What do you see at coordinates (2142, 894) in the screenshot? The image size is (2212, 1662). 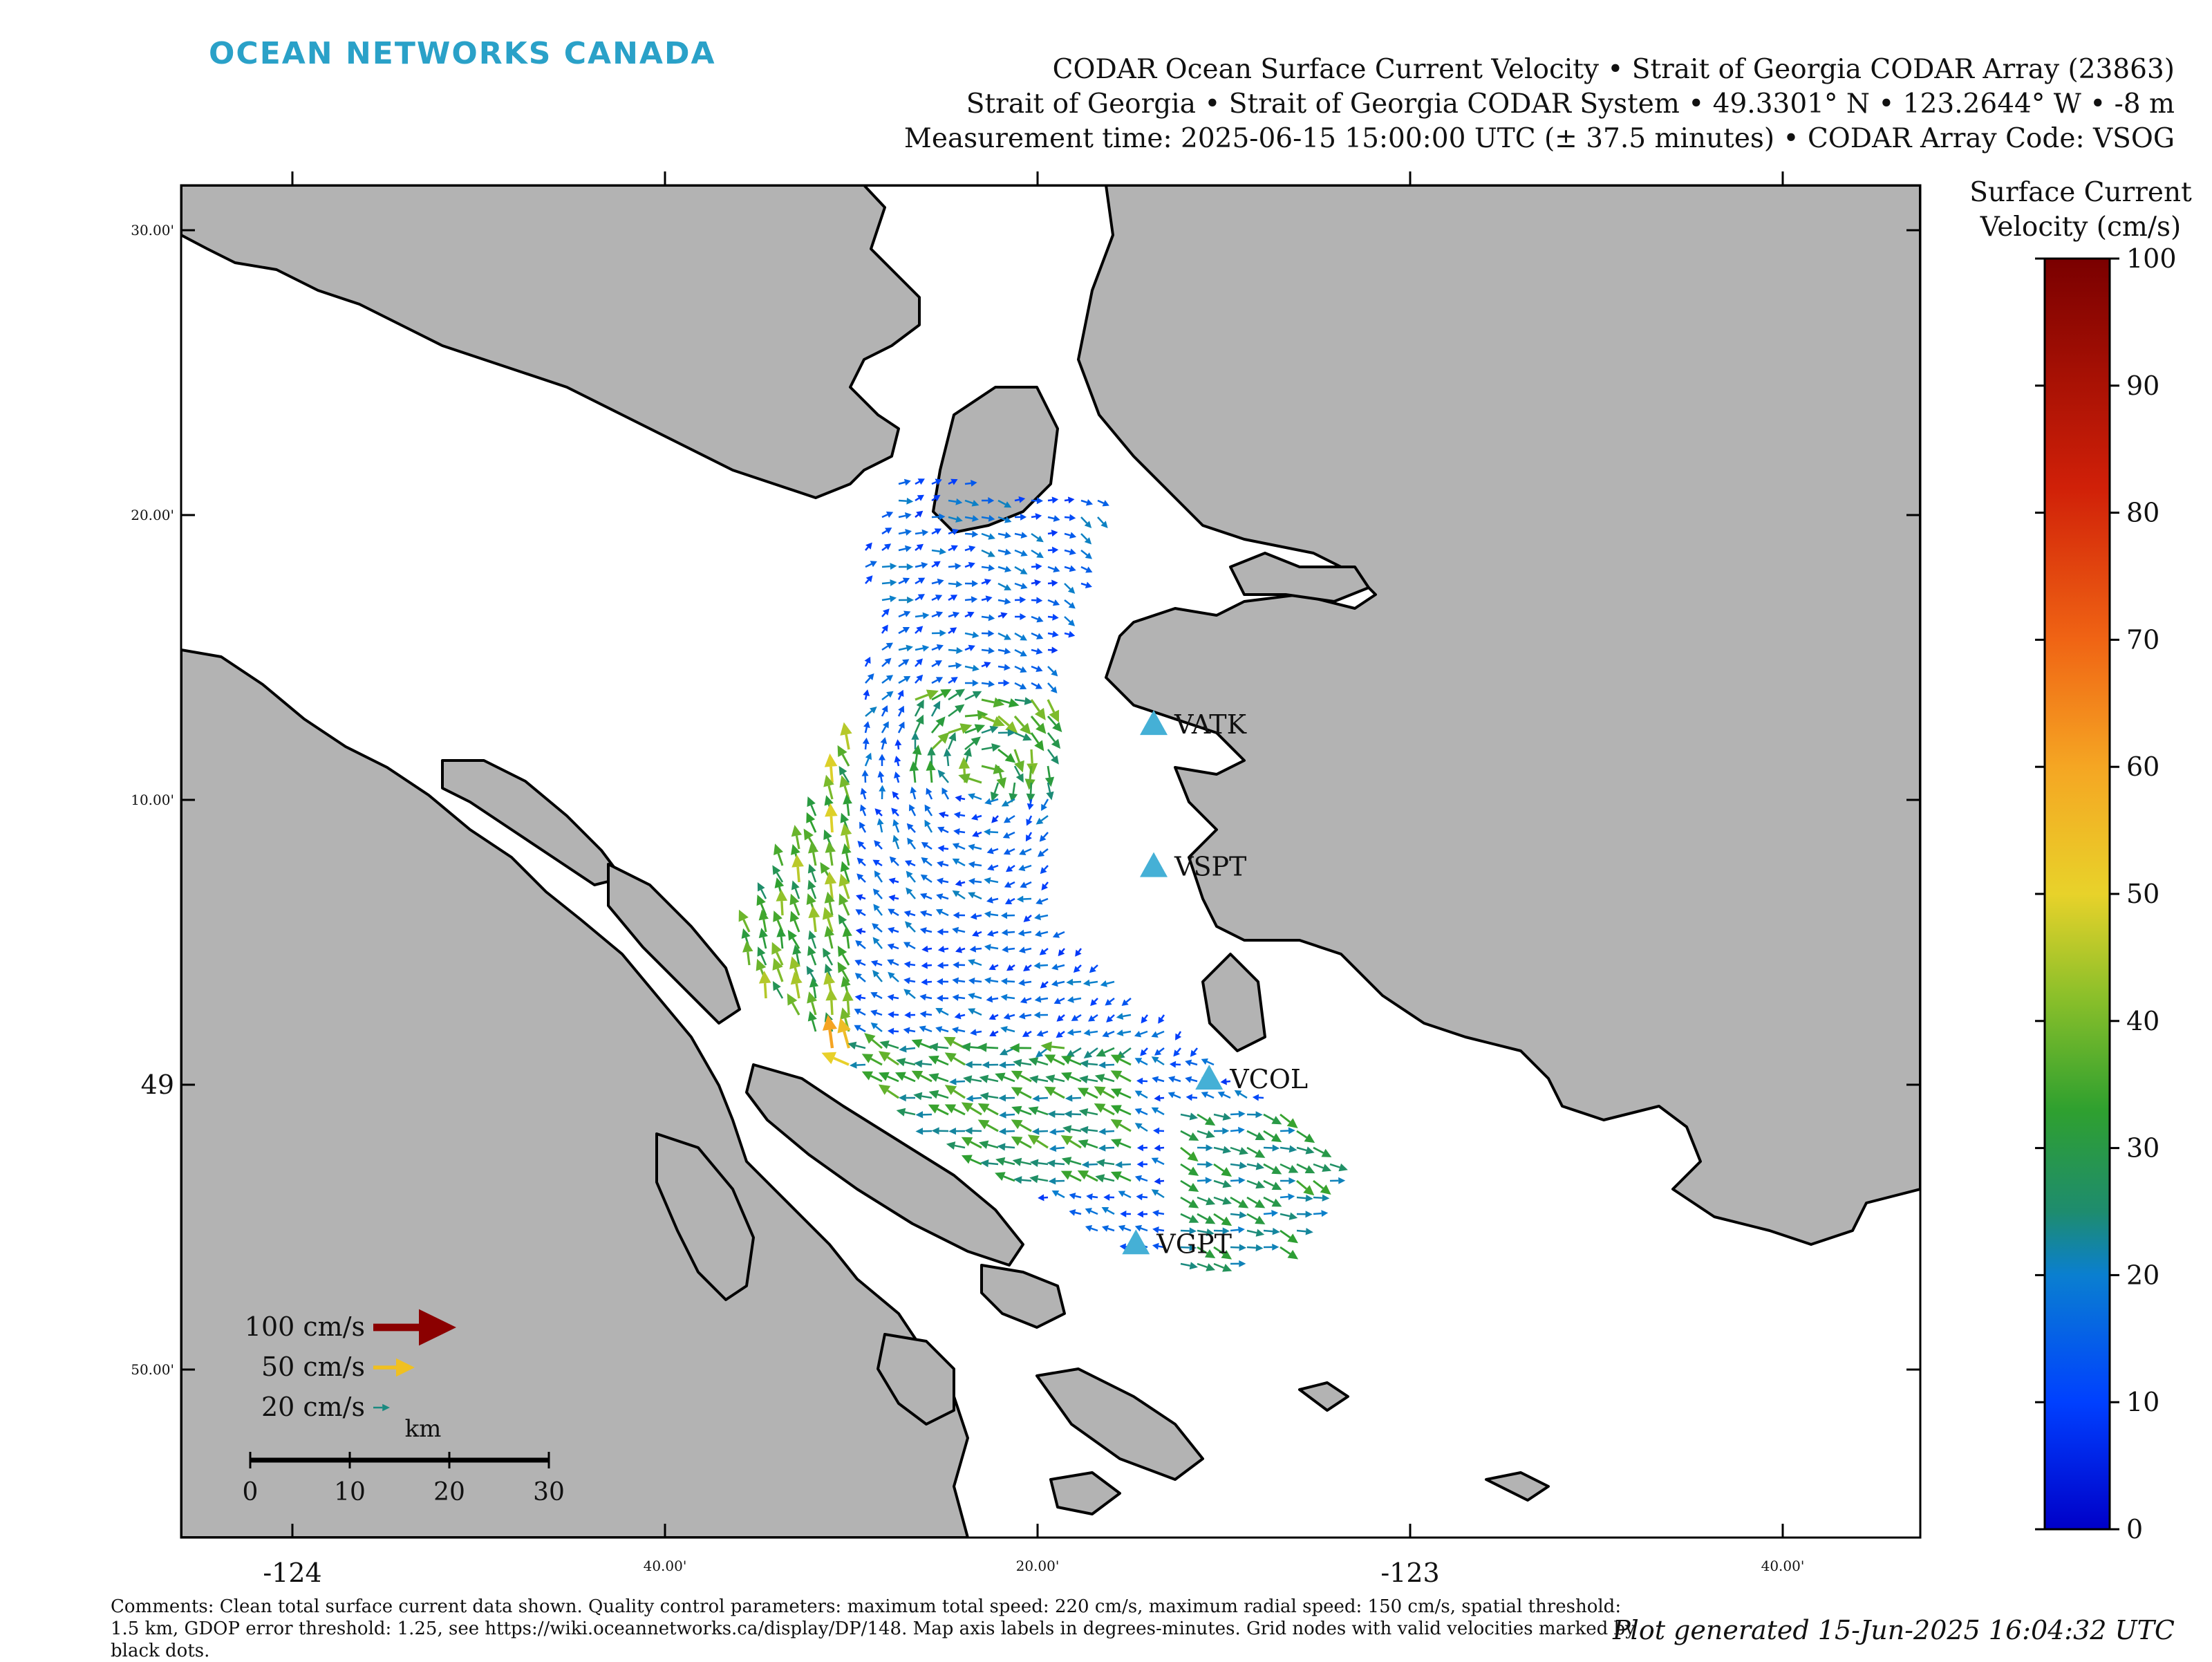 I see `colorbar-tick-label: 50` at bounding box center [2142, 894].